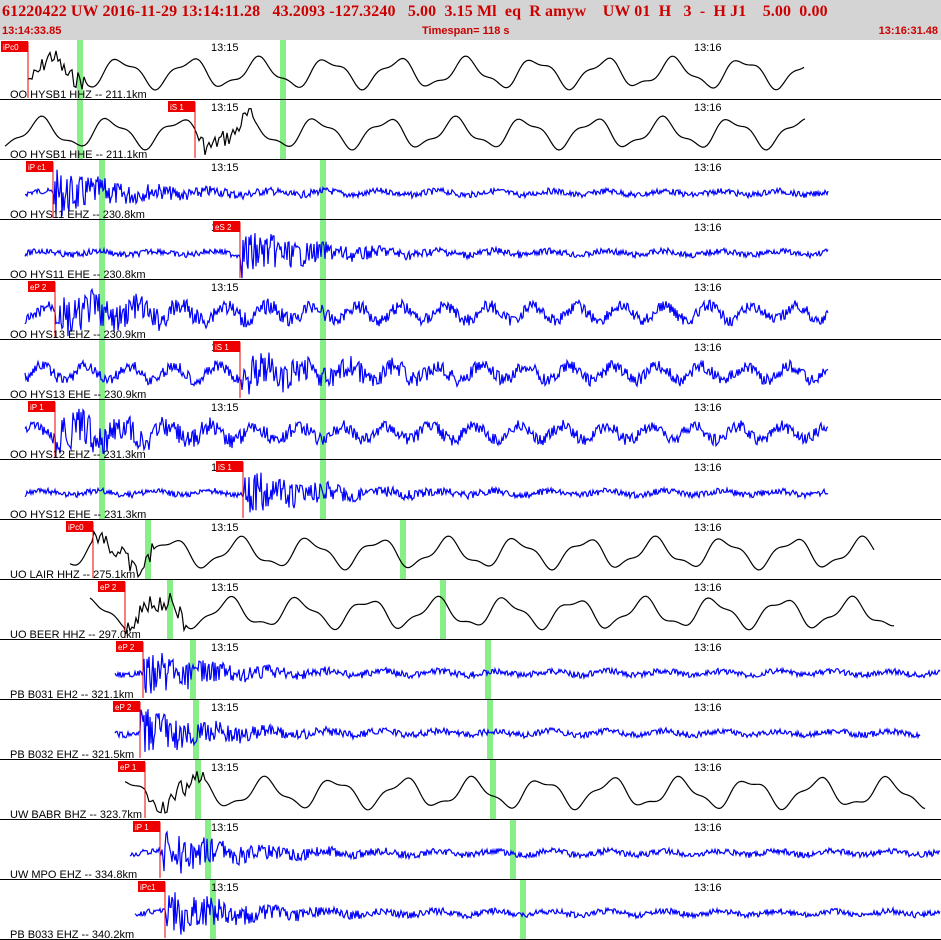  Describe the element at coordinates (78, 455) in the screenshot. I see `trace-label: OO HYS12 EHZ -- 231.3km` at that location.